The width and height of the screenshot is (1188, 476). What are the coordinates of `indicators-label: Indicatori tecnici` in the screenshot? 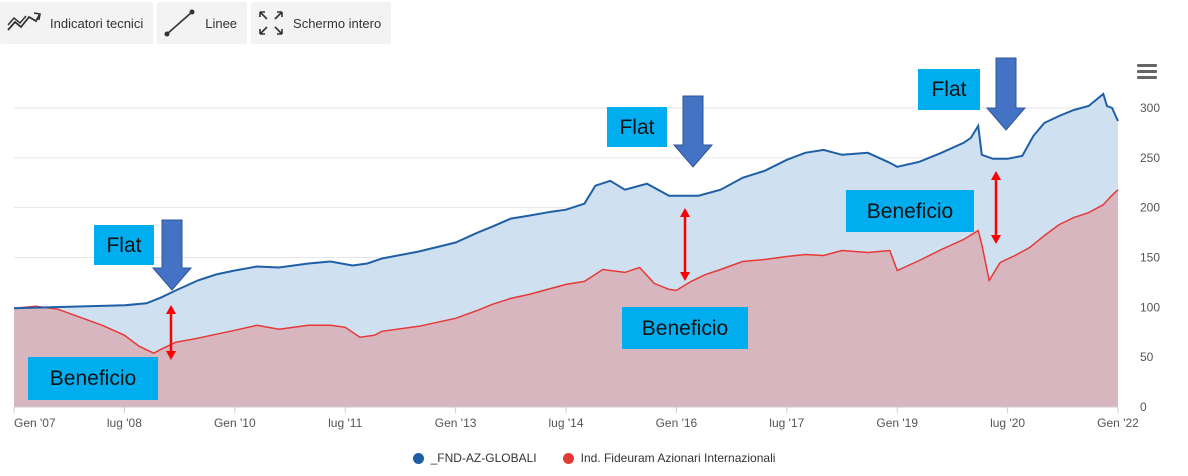 It's located at (97, 23).